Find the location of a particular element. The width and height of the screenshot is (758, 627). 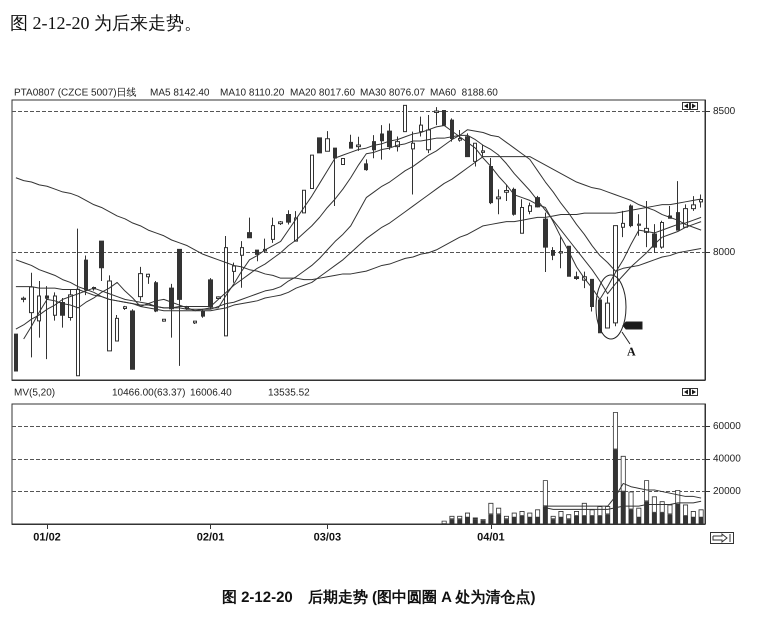

y-tick-label: 20000 is located at coordinates (727, 492).